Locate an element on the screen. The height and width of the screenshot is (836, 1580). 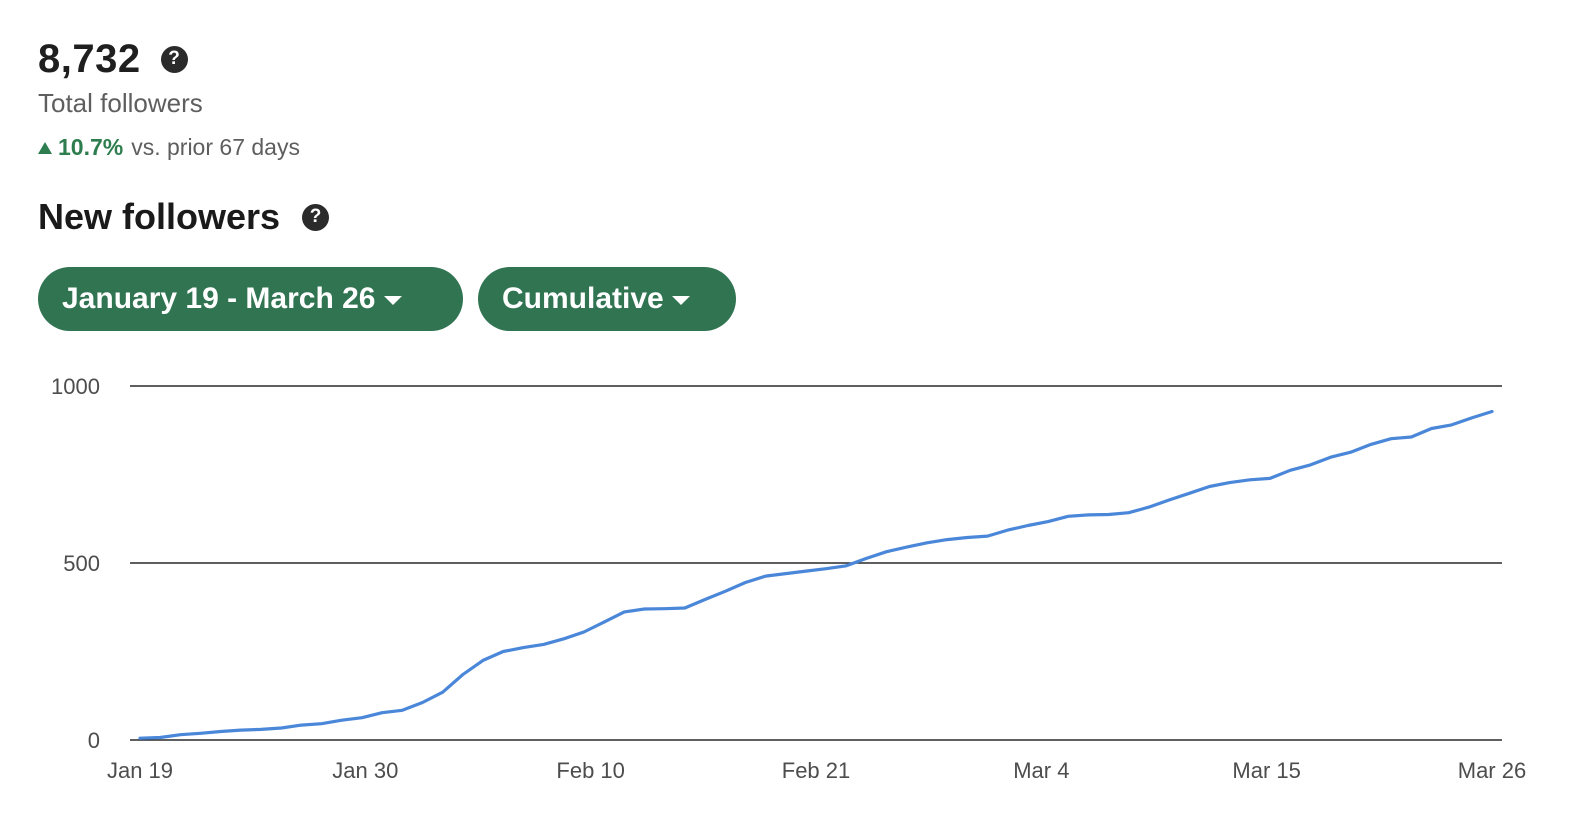
y-tick-label: 1000 is located at coordinates (75, 386).